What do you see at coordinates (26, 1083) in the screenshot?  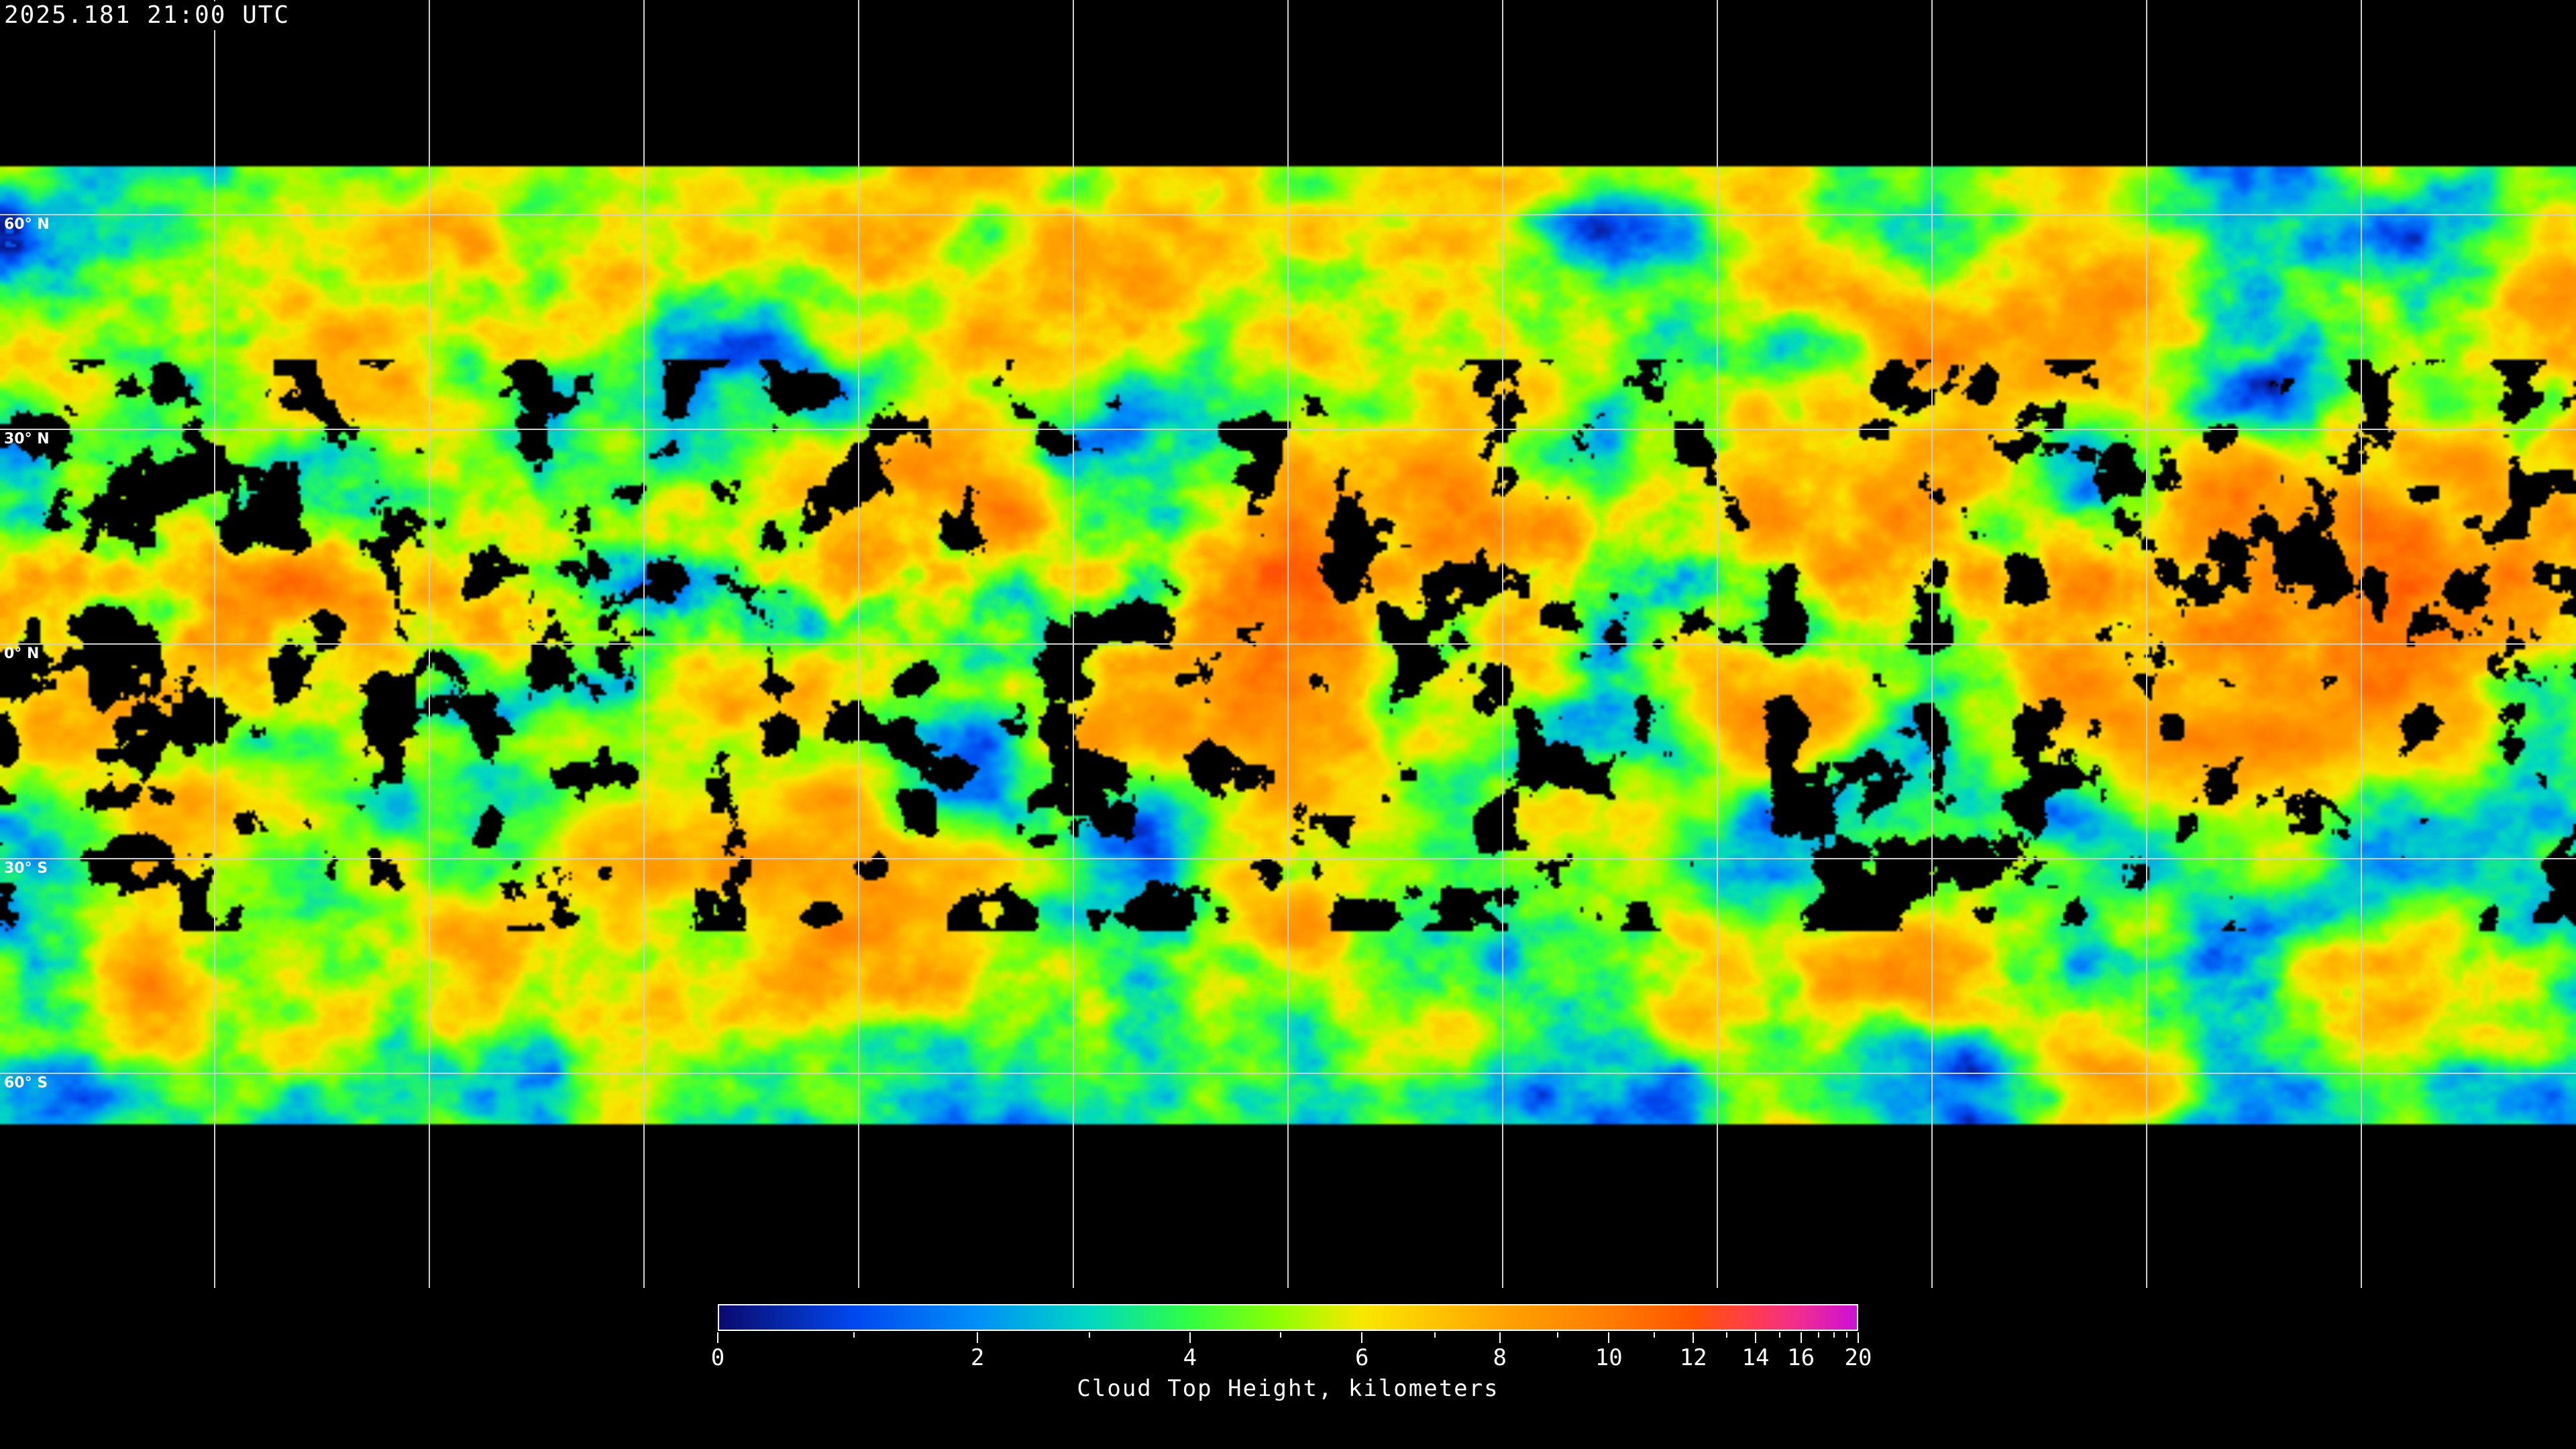 I see `lat-label-60s: 60° S` at bounding box center [26, 1083].